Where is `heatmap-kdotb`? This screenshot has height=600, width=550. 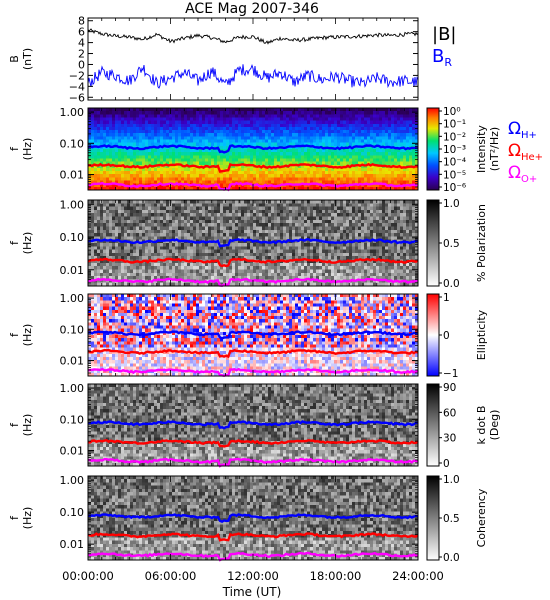
heatmap-kdotb is located at coordinates (253, 425).